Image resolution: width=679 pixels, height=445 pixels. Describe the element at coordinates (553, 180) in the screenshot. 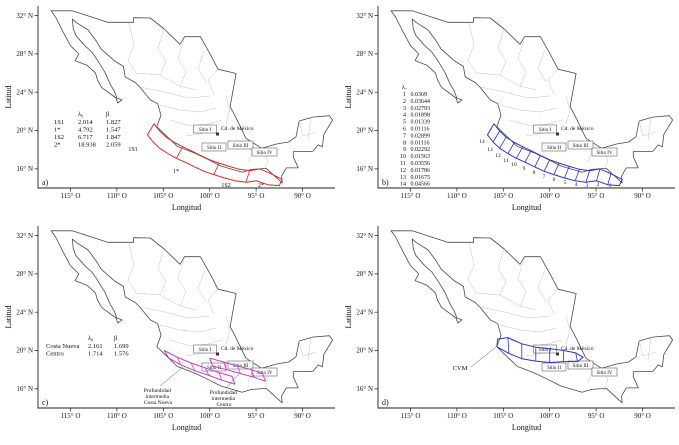

I see `segment-number: 6` at that location.